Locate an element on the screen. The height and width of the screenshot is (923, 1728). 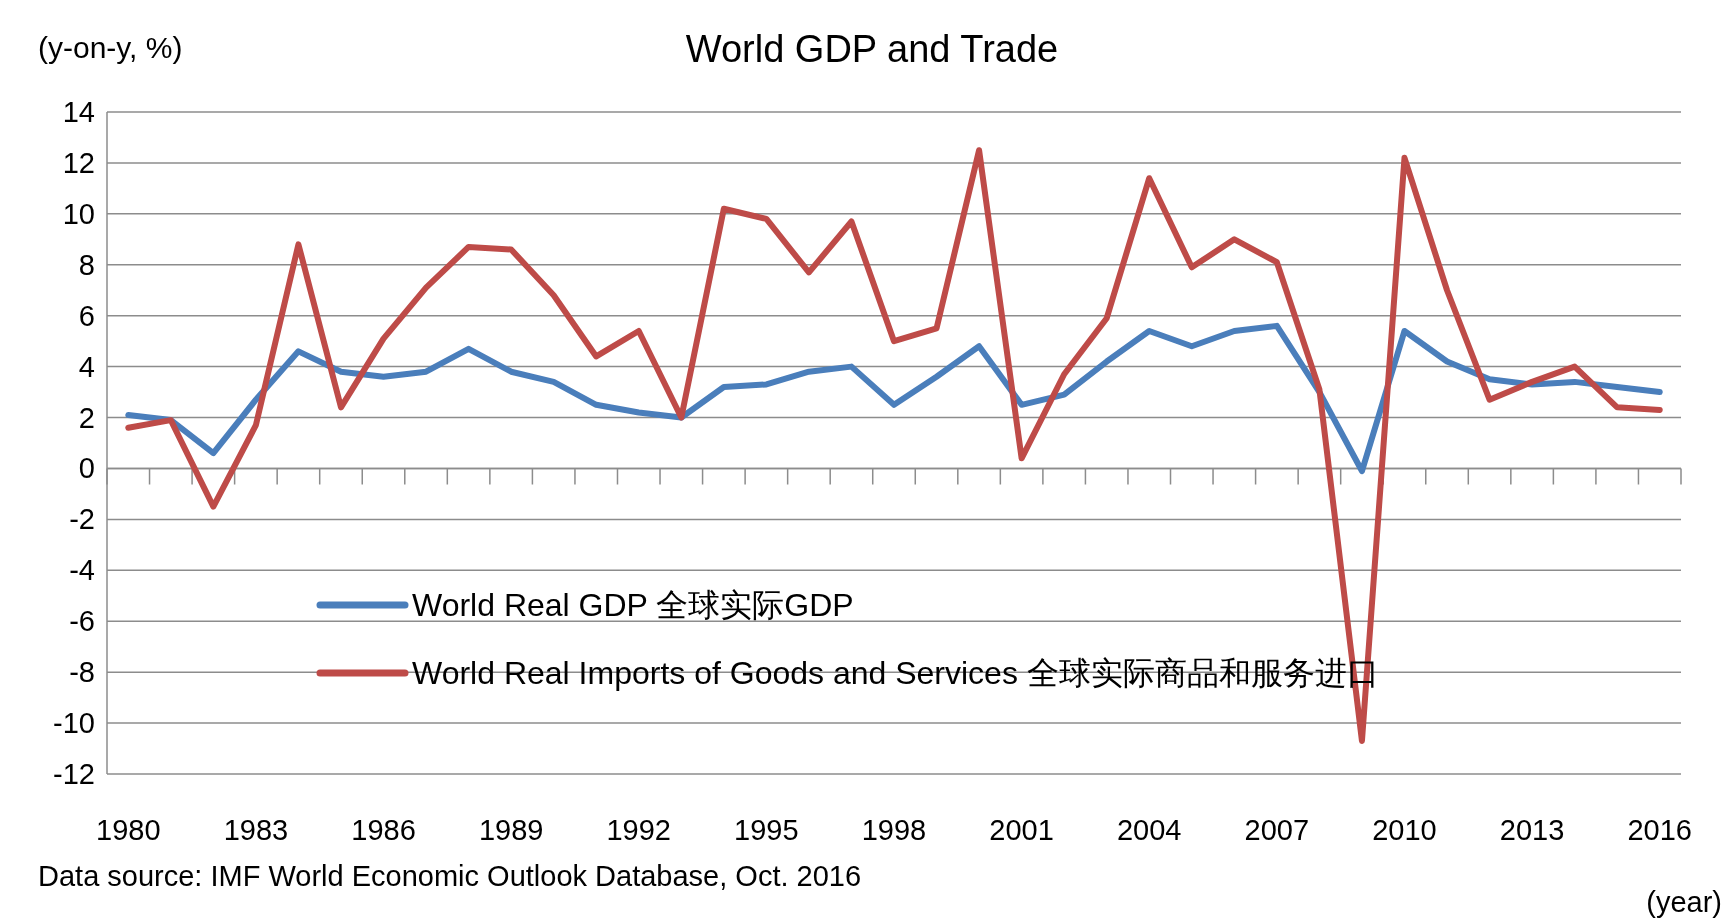
y-tick-label: 0 is located at coordinates (86, 468).